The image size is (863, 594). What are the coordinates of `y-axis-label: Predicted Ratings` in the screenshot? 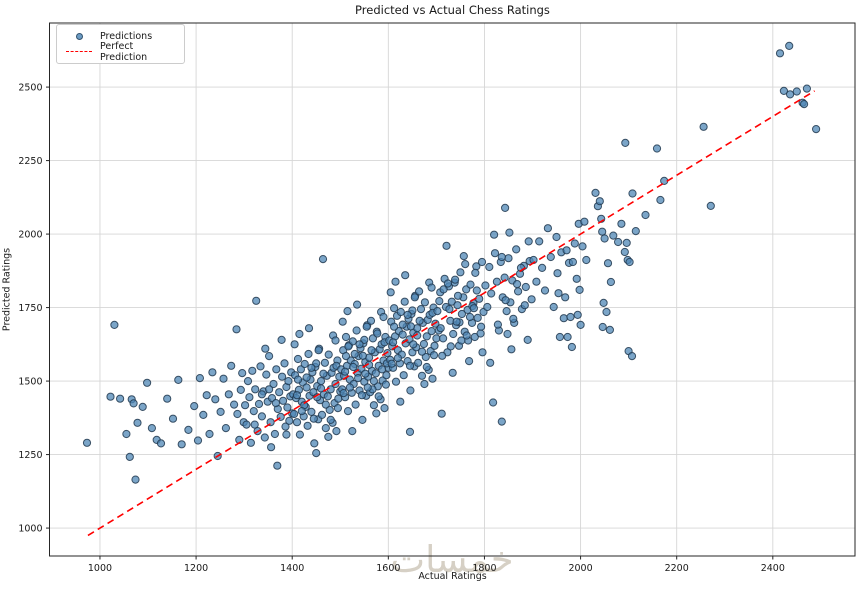 It's located at (7, 289).